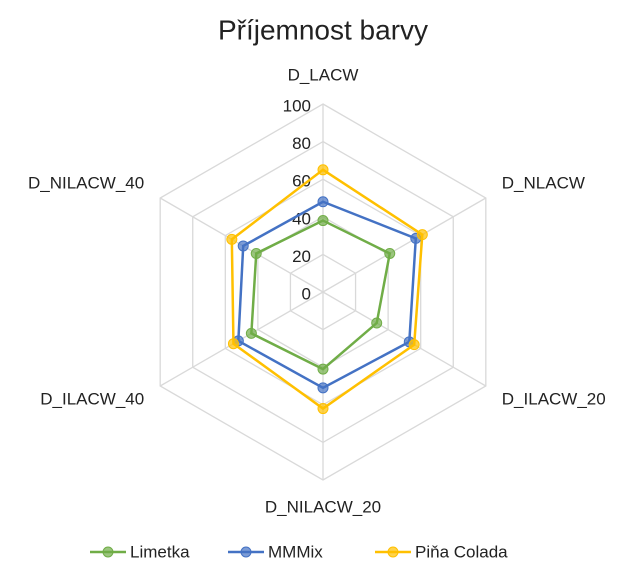 This screenshot has height=578, width=623. What do you see at coordinates (92, 398) in the screenshot?
I see `category-label: D_ILACW_40` at bounding box center [92, 398].